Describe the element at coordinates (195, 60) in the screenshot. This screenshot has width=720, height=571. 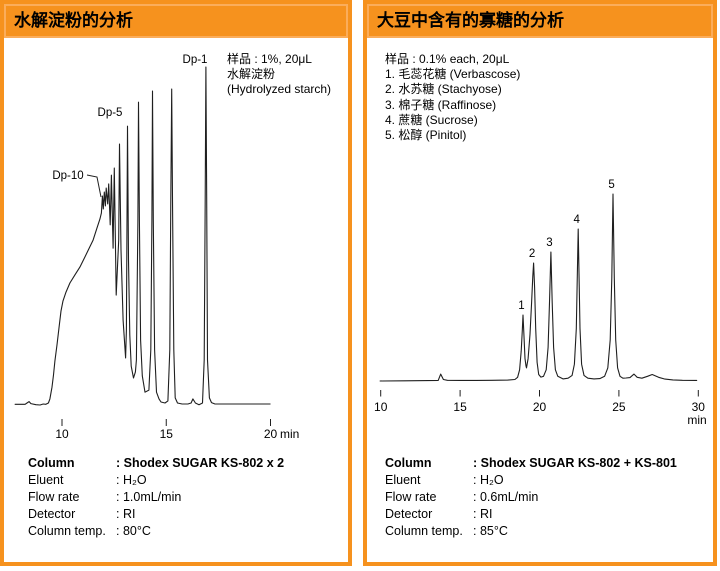
I see `peak-label-Dp-1: Dp-1` at that location.